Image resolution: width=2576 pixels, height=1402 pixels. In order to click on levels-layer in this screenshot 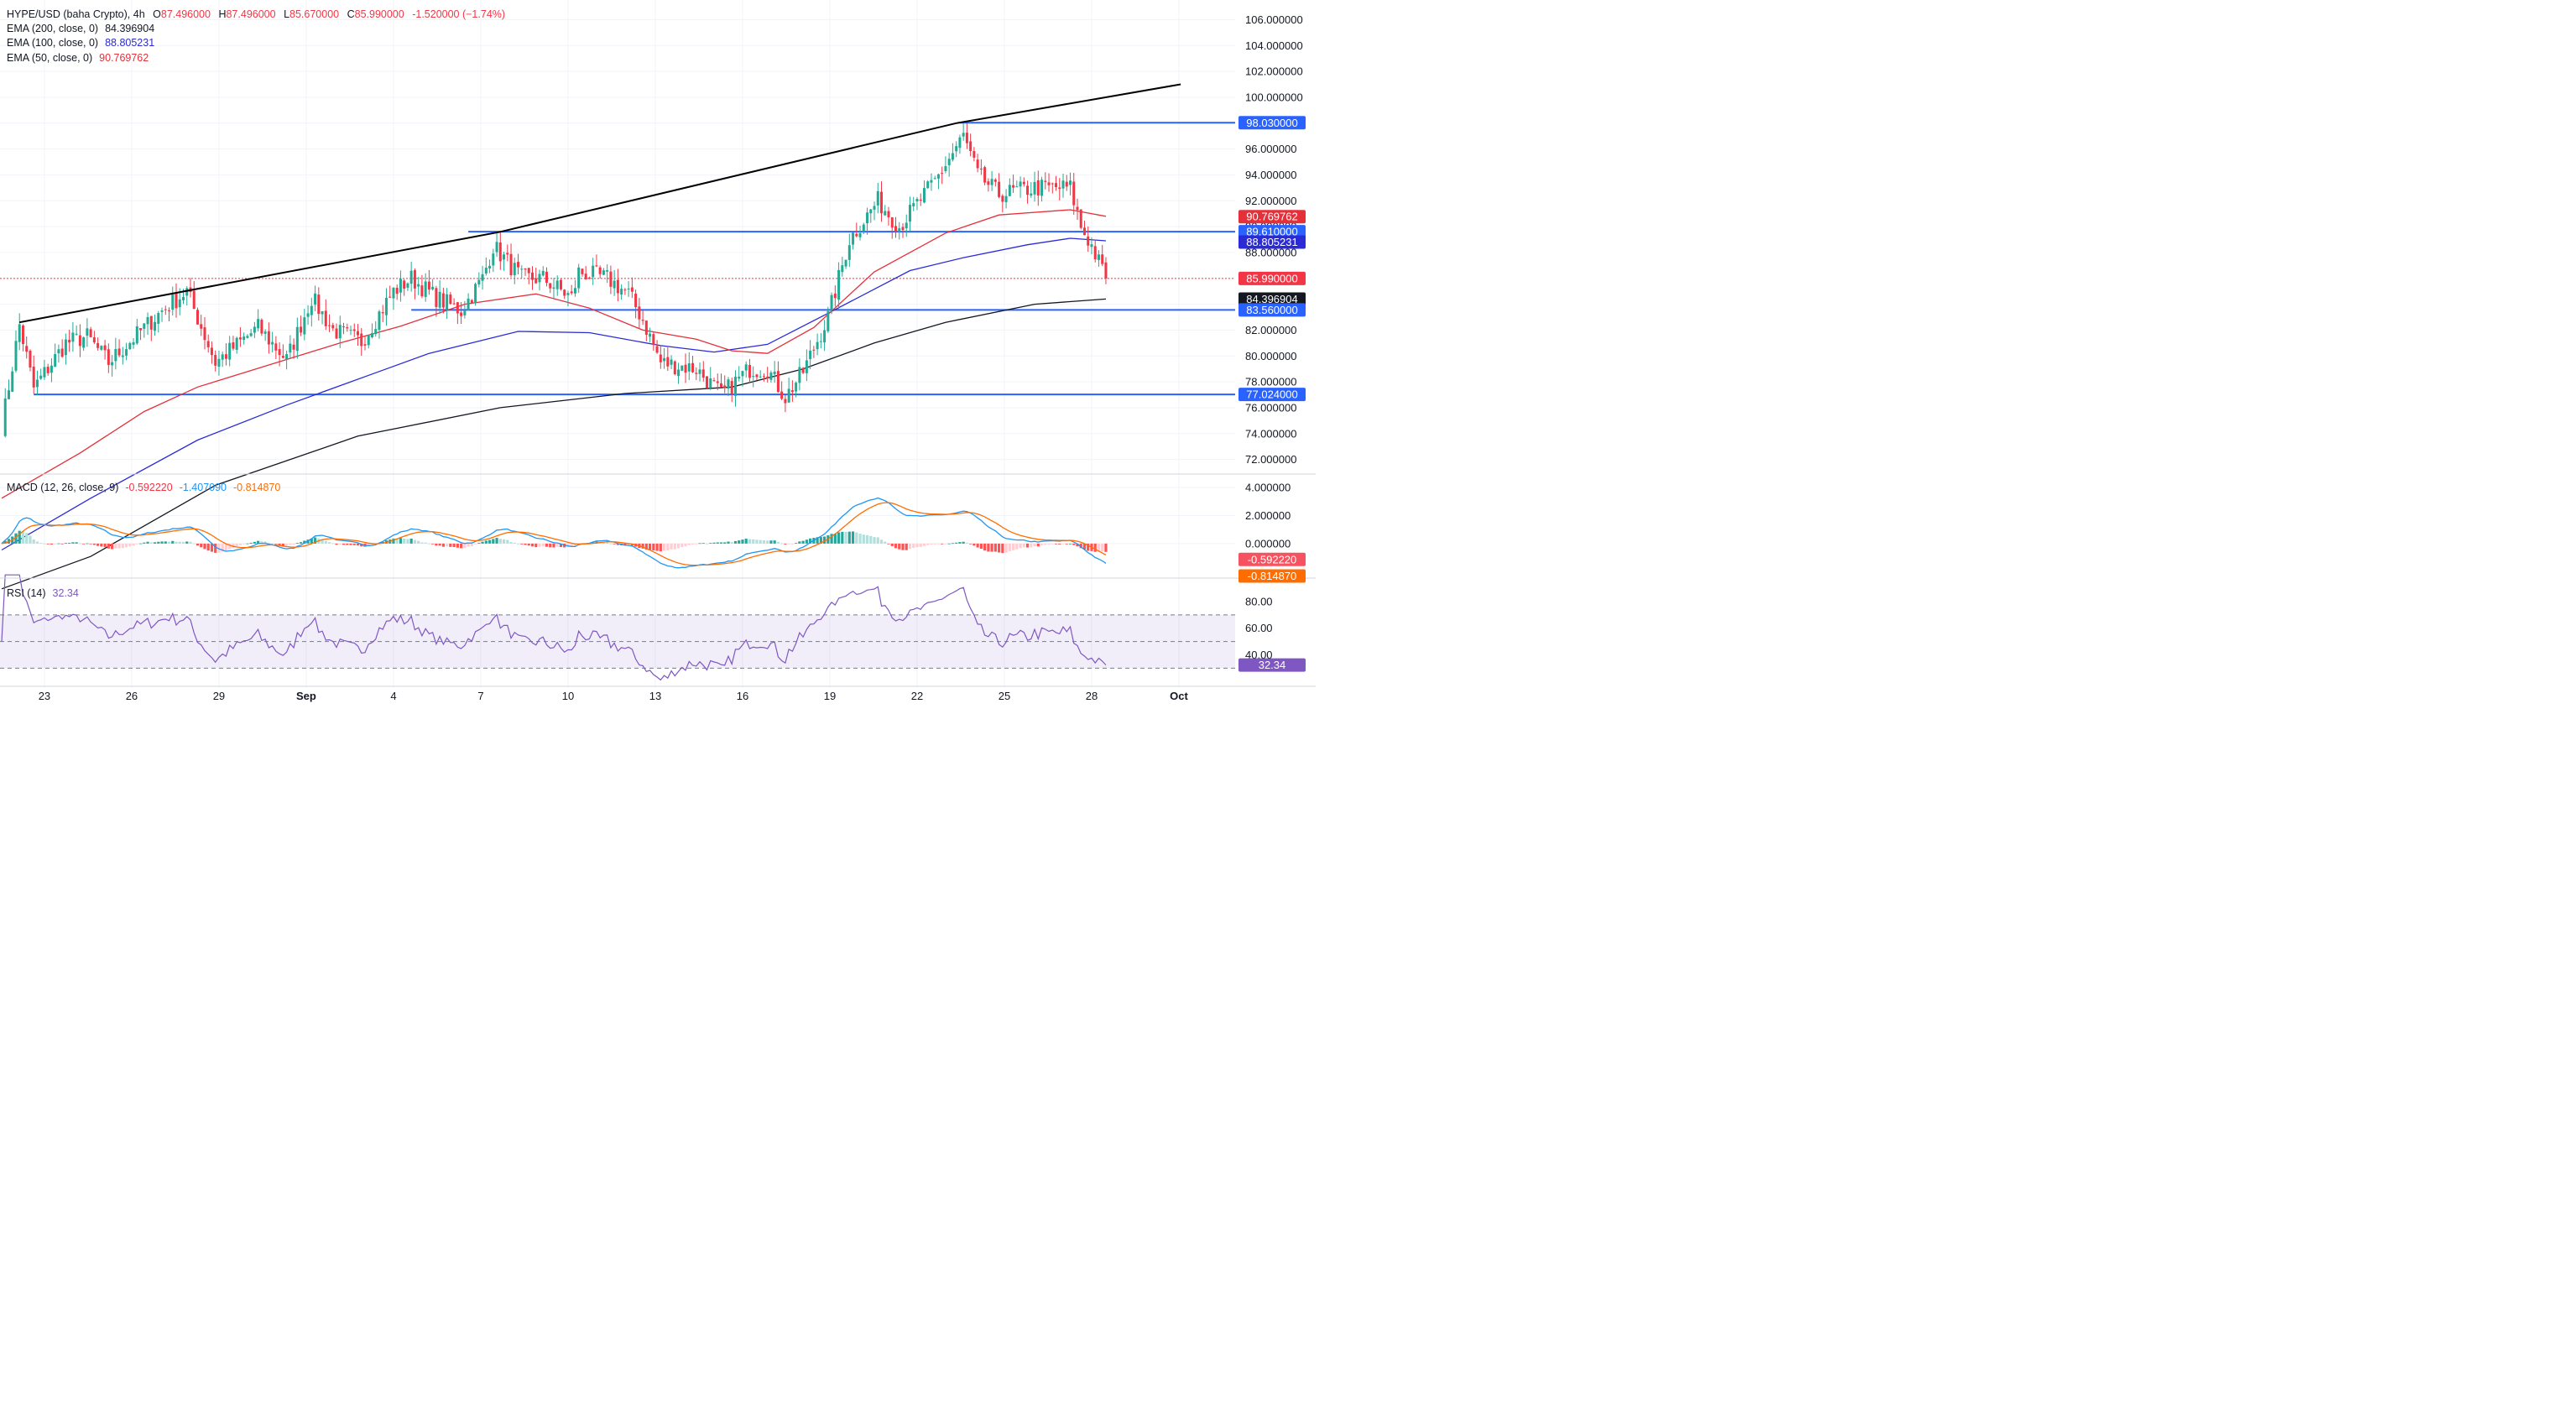, I will do `click(617, 259)`.